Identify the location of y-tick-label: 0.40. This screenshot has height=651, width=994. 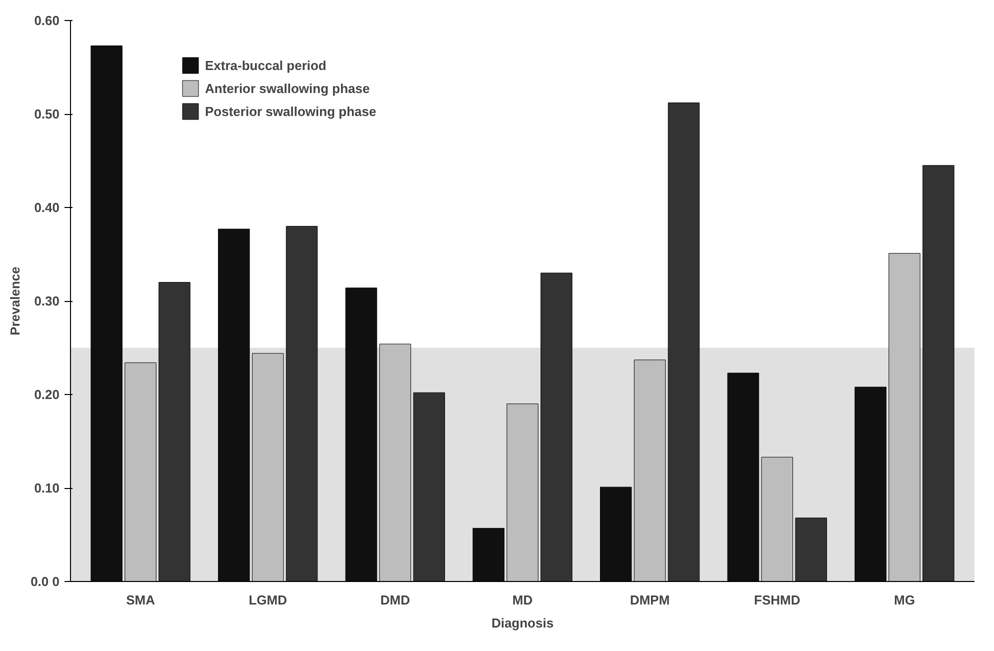
(47, 207).